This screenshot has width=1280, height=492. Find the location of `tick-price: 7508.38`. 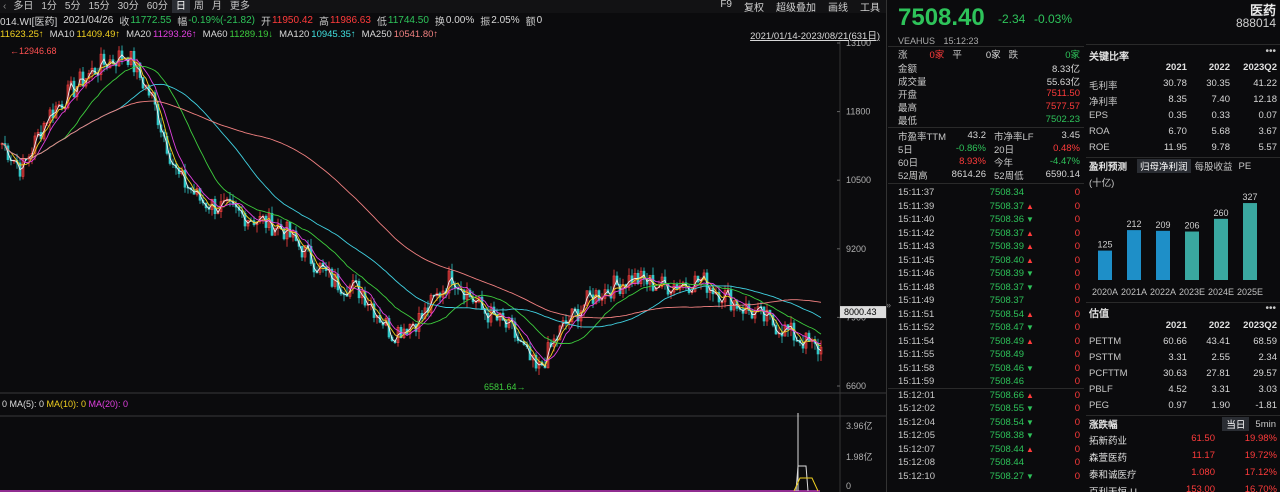

tick-price: 7508.38 is located at coordinates (1006, 435).